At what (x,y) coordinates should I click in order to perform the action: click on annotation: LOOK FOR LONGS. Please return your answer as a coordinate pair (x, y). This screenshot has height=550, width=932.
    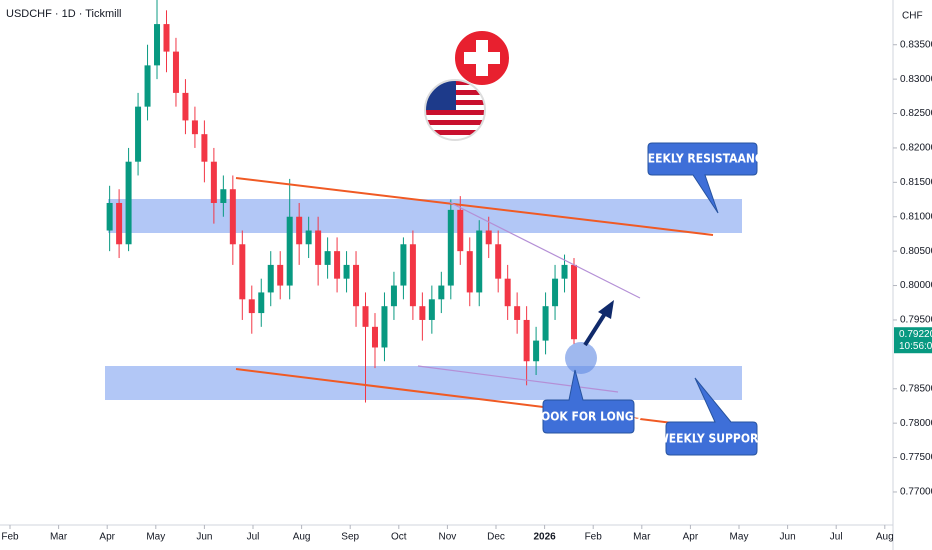
    Looking at the image, I should click on (588, 417).